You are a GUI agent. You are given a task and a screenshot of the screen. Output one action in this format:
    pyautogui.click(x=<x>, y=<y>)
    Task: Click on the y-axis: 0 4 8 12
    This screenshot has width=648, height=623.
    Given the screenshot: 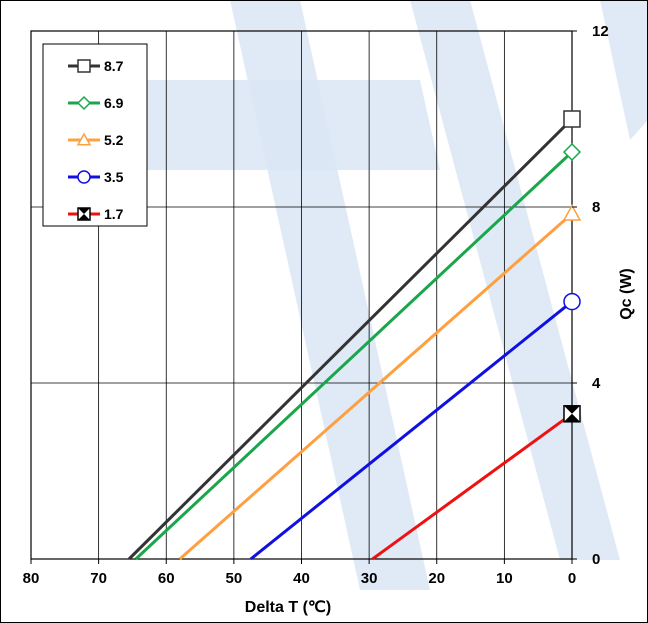 What is the action you would take?
    pyautogui.click(x=590, y=295)
    